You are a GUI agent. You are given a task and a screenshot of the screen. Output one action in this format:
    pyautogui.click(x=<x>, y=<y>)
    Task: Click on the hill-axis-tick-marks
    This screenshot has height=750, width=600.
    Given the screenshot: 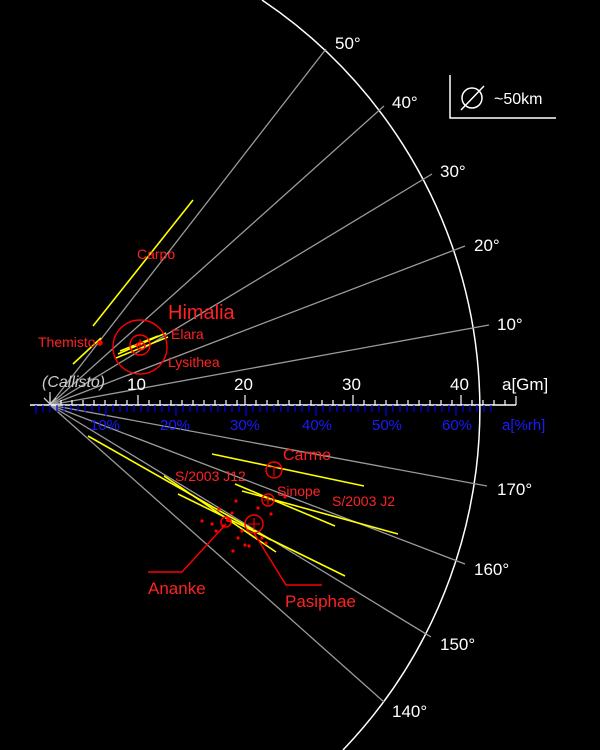 What is the action you would take?
    pyautogui.click(x=263, y=410)
    